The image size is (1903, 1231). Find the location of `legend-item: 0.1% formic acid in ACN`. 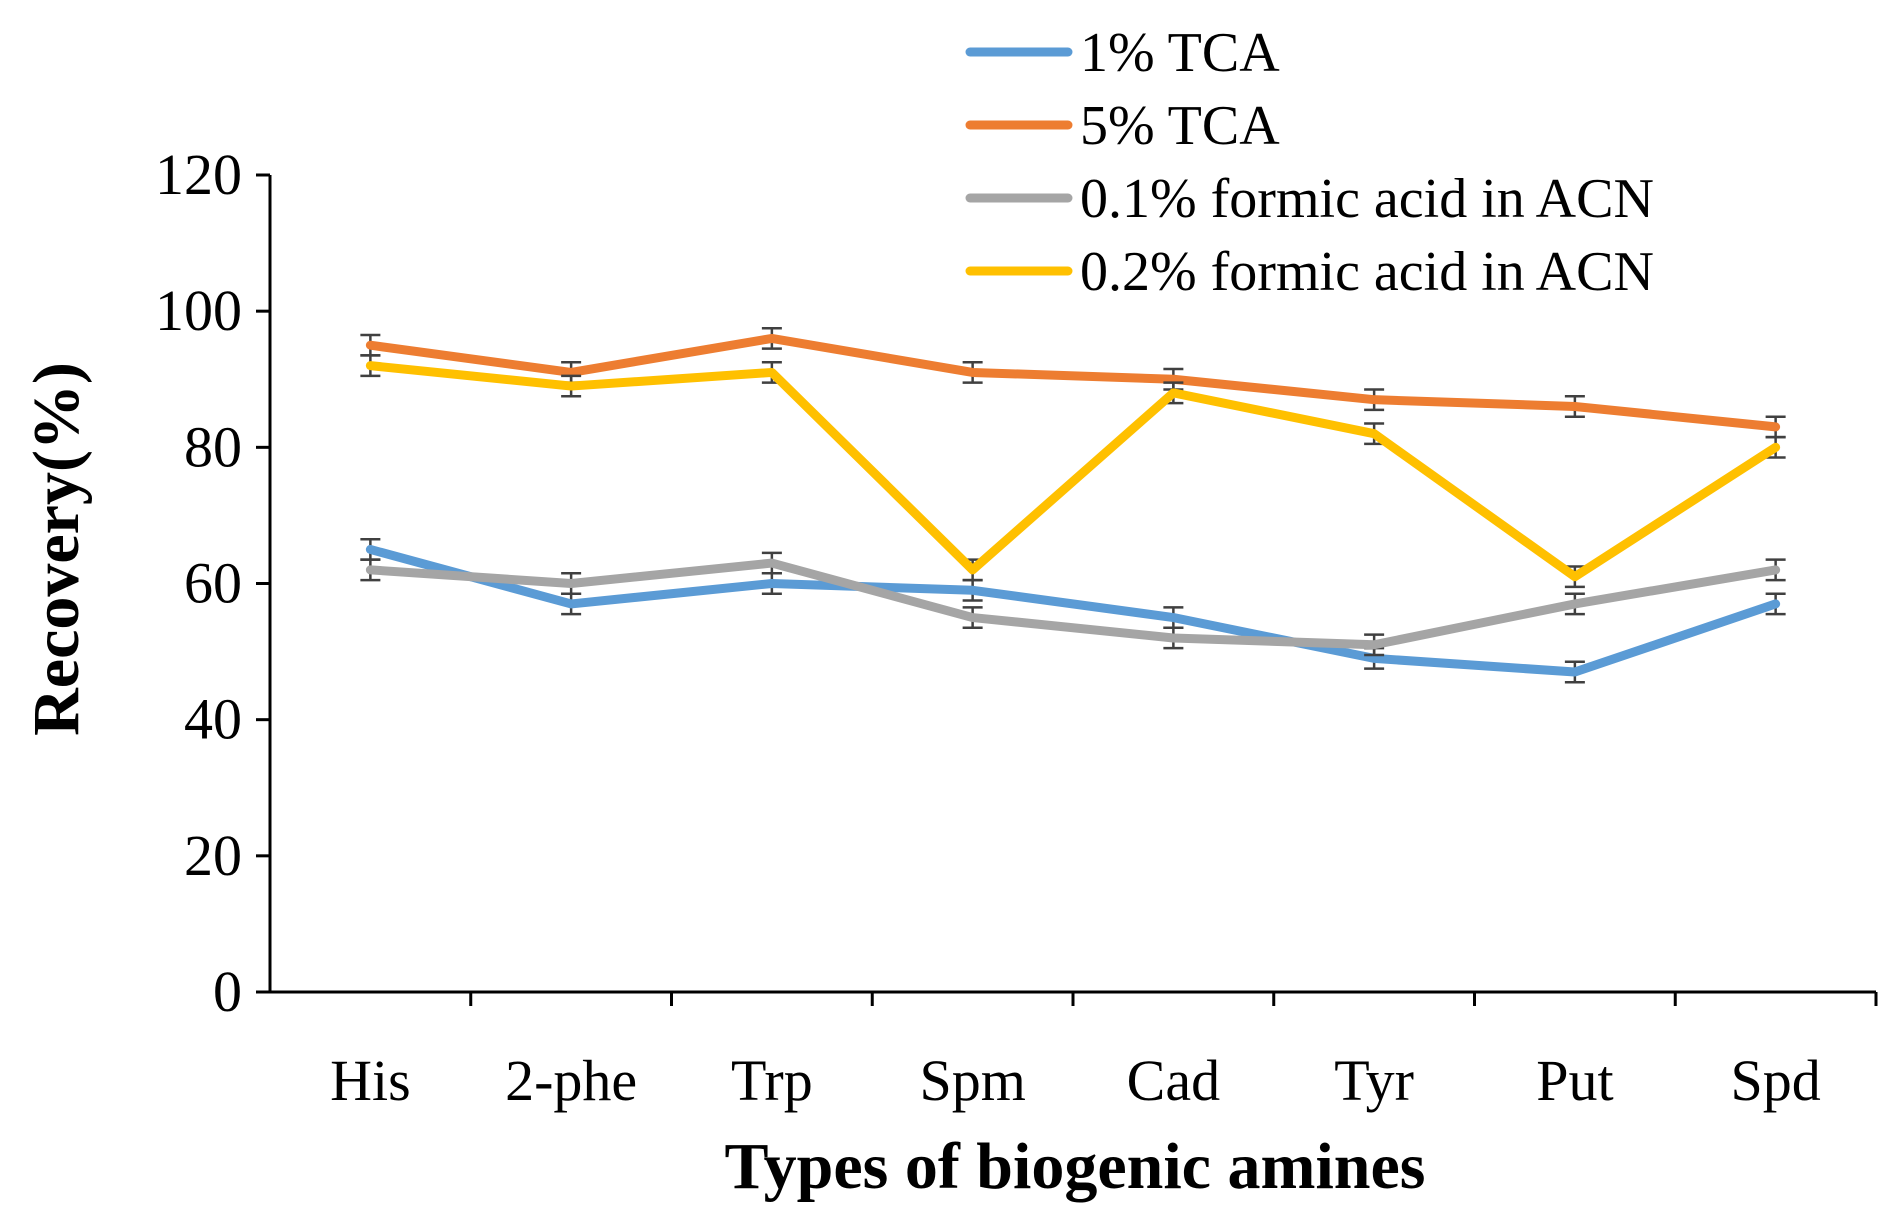

legend-item: 0.1% formic acid in ACN is located at coordinates (1309, 199).